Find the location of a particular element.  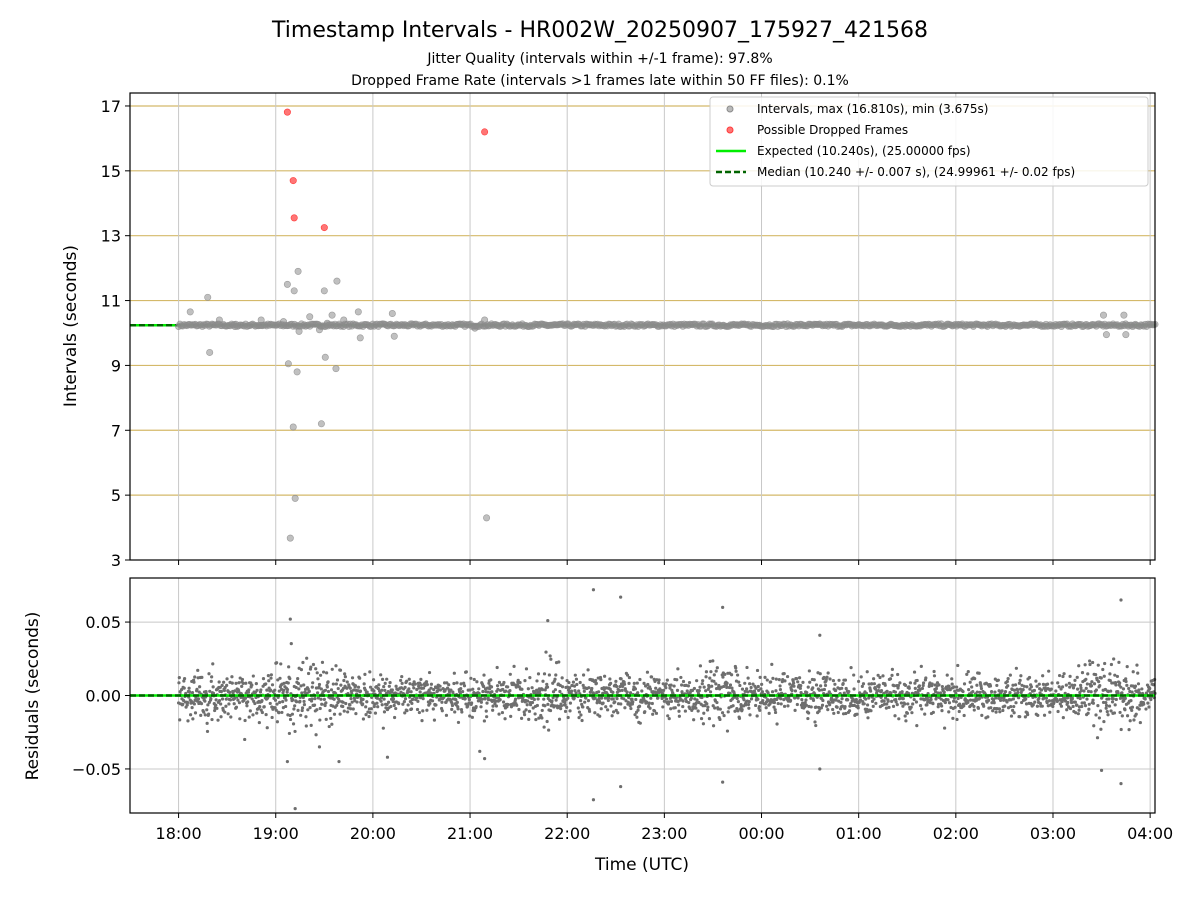

x-tick-label: 04:00 is located at coordinates (1150, 833).